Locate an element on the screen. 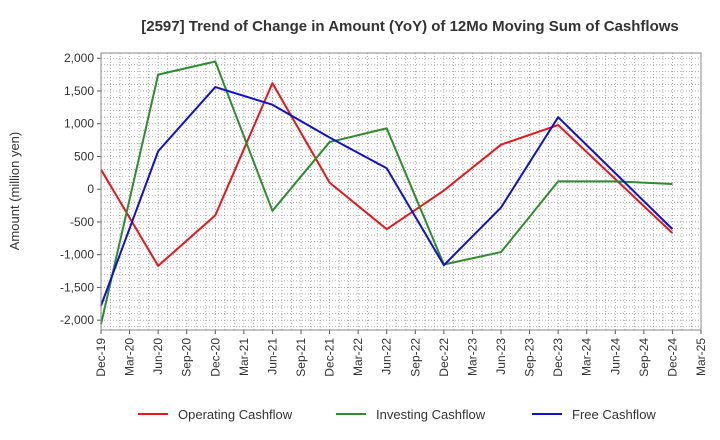 This screenshot has width=720, height=440. x-tick-label: Mar-25 is located at coordinates (701, 357).